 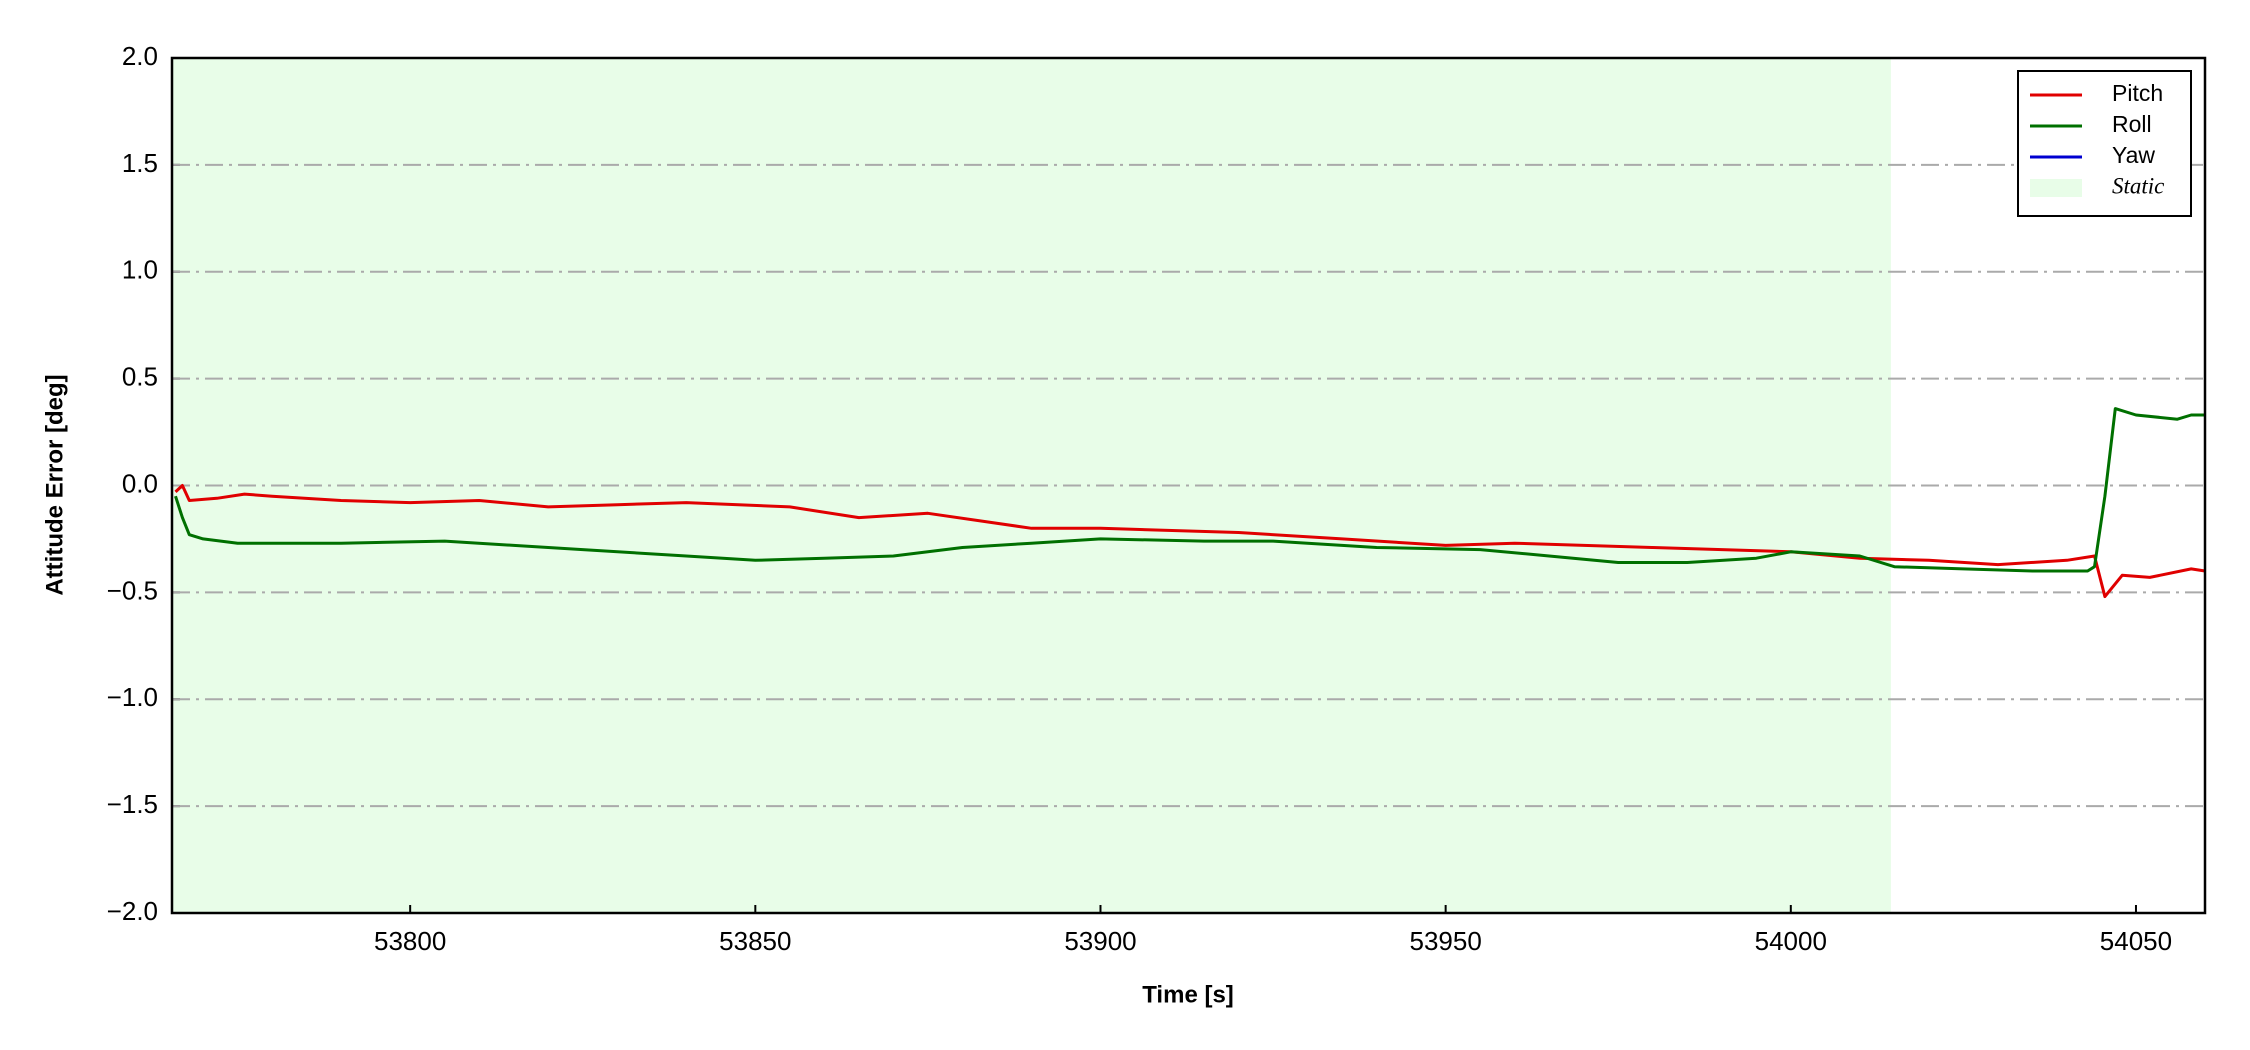 What do you see at coordinates (1100, 941) in the screenshot?
I see `x-tick-label: 53900` at bounding box center [1100, 941].